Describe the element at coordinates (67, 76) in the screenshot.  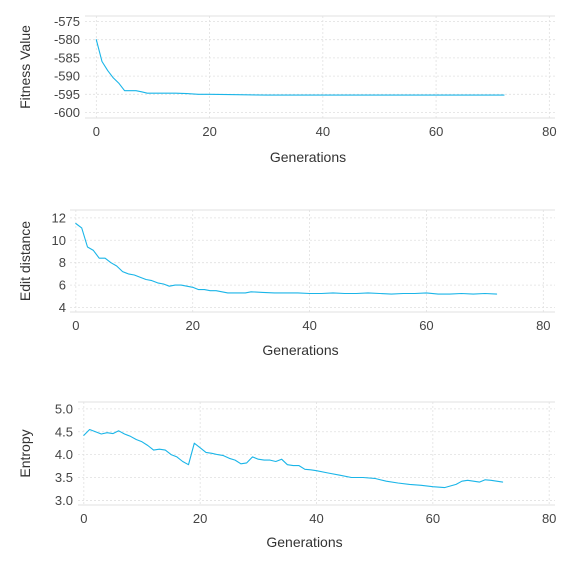
I see `y-tick-label: -590` at that location.